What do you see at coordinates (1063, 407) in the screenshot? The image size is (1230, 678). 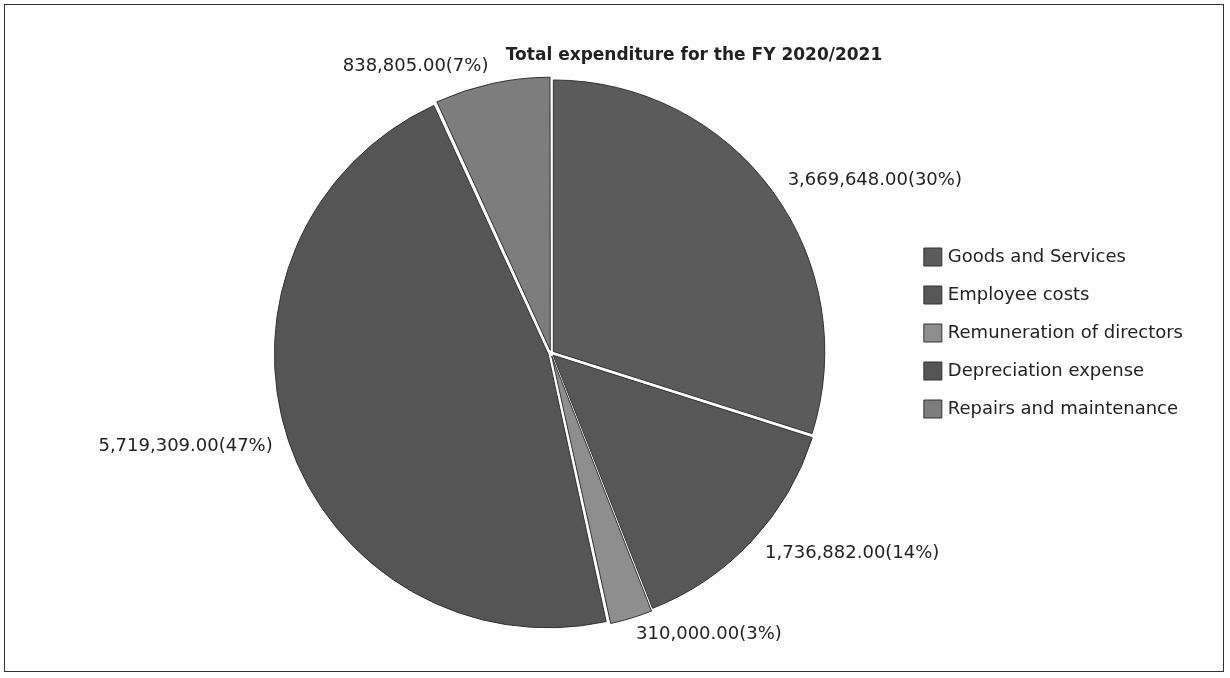 I see `legend-label: Repairs and maintenance` at bounding box center [1063, 407].